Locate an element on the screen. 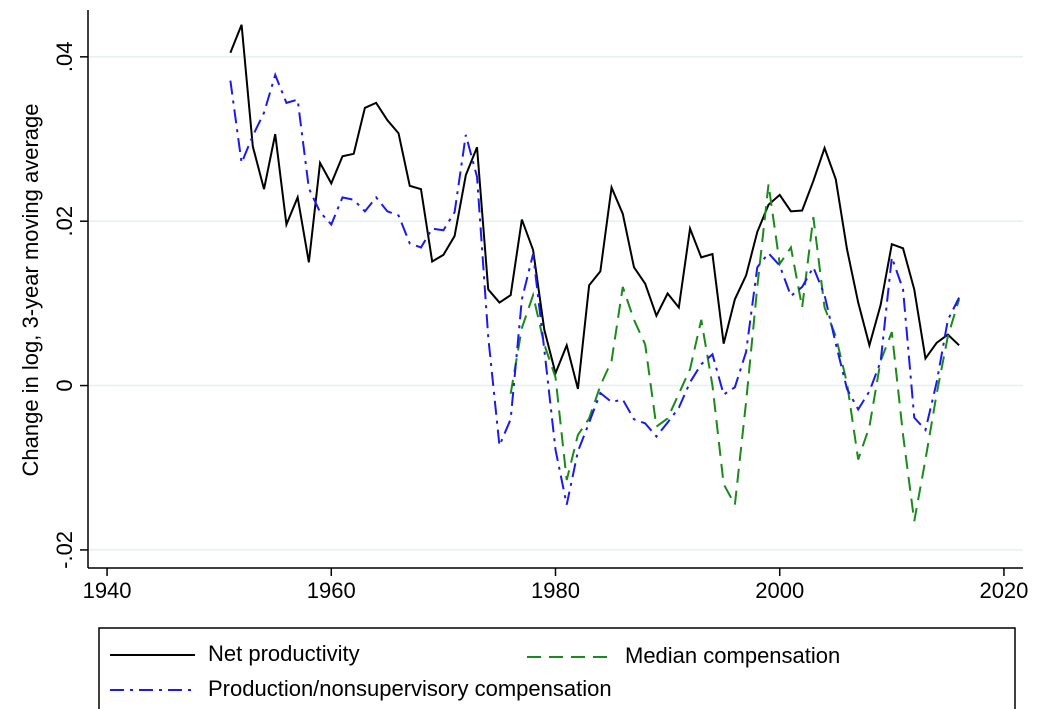  y-tick-label: .02 is located at coordinates (64, 221).